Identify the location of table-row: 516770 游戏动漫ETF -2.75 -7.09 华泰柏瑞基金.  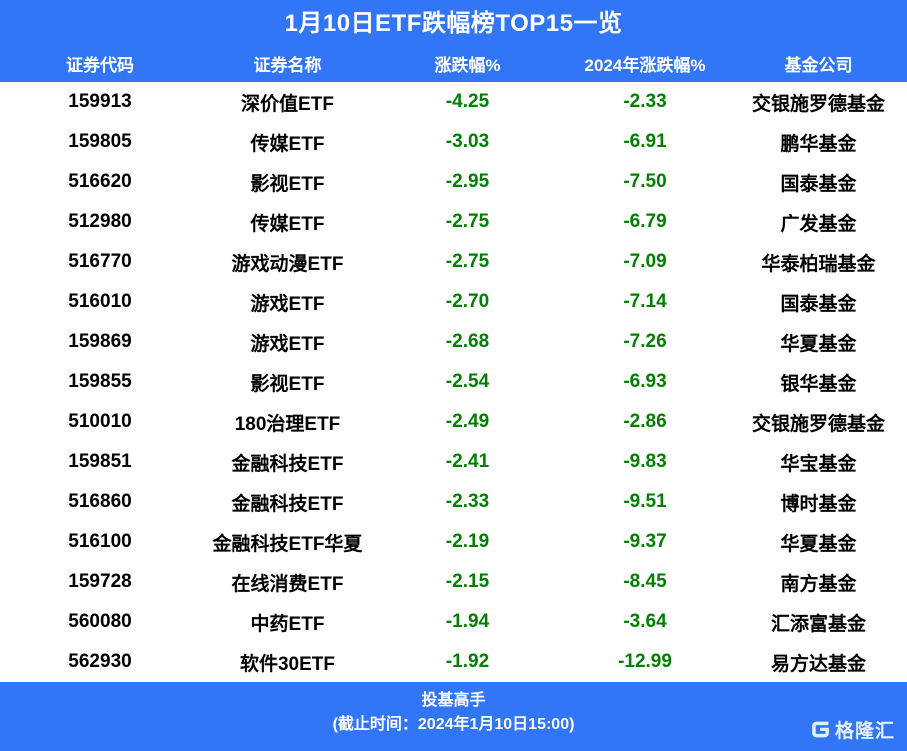
(453, 262).